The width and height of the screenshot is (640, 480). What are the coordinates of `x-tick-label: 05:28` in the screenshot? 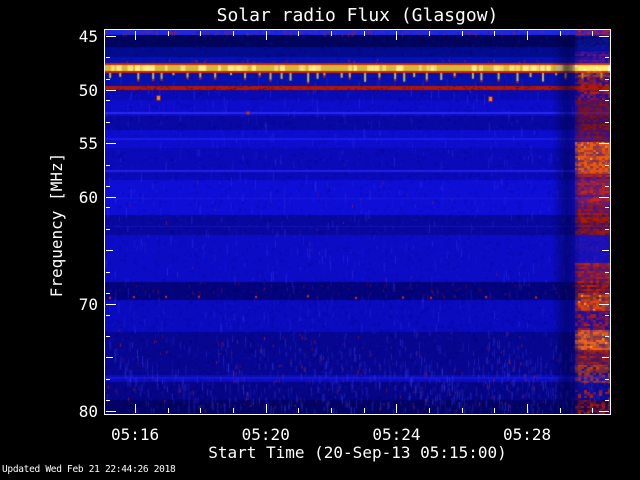 It's located at (527, 434).